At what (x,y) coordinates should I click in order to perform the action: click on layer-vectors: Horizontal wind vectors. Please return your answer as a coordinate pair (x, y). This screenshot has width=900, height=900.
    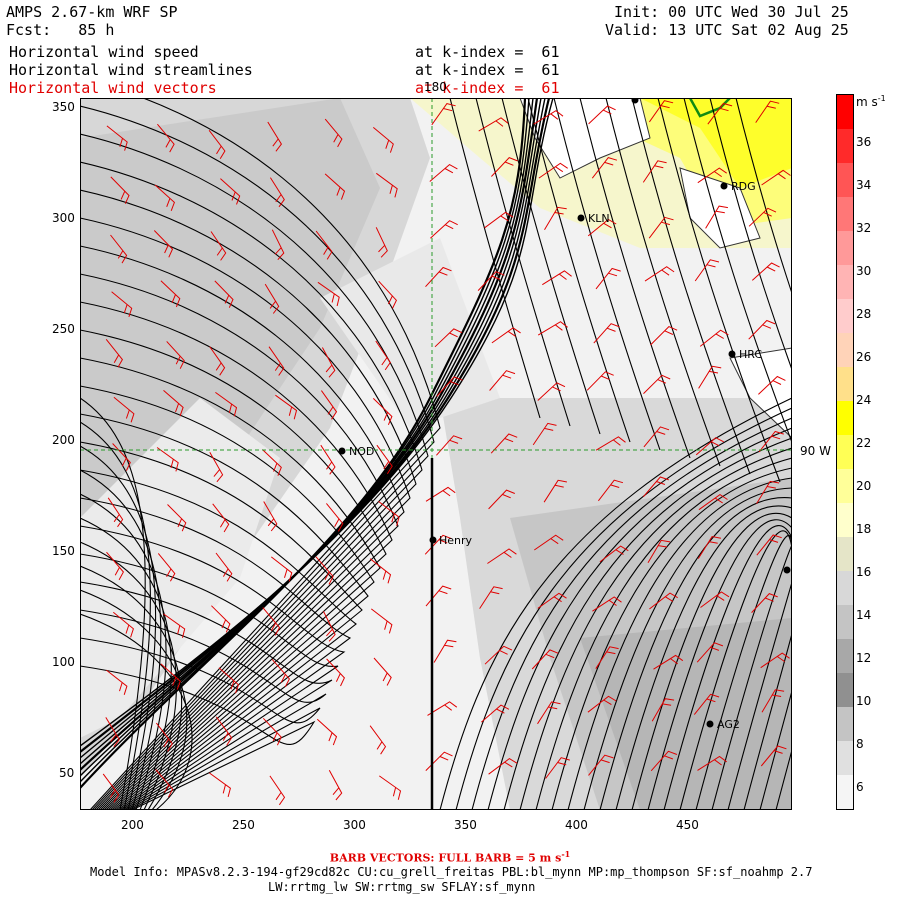
    Looking at the image, I should click on (113, 88).